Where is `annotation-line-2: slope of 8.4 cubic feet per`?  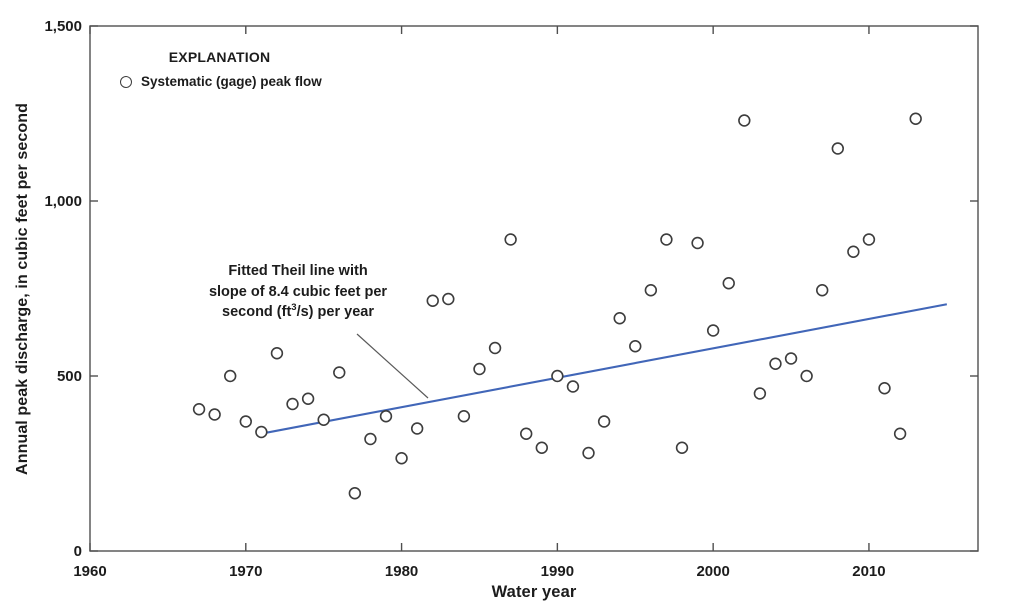 annotation-line-2: slope of 8.4 cubic feet per is located at coordinates (298, 291).